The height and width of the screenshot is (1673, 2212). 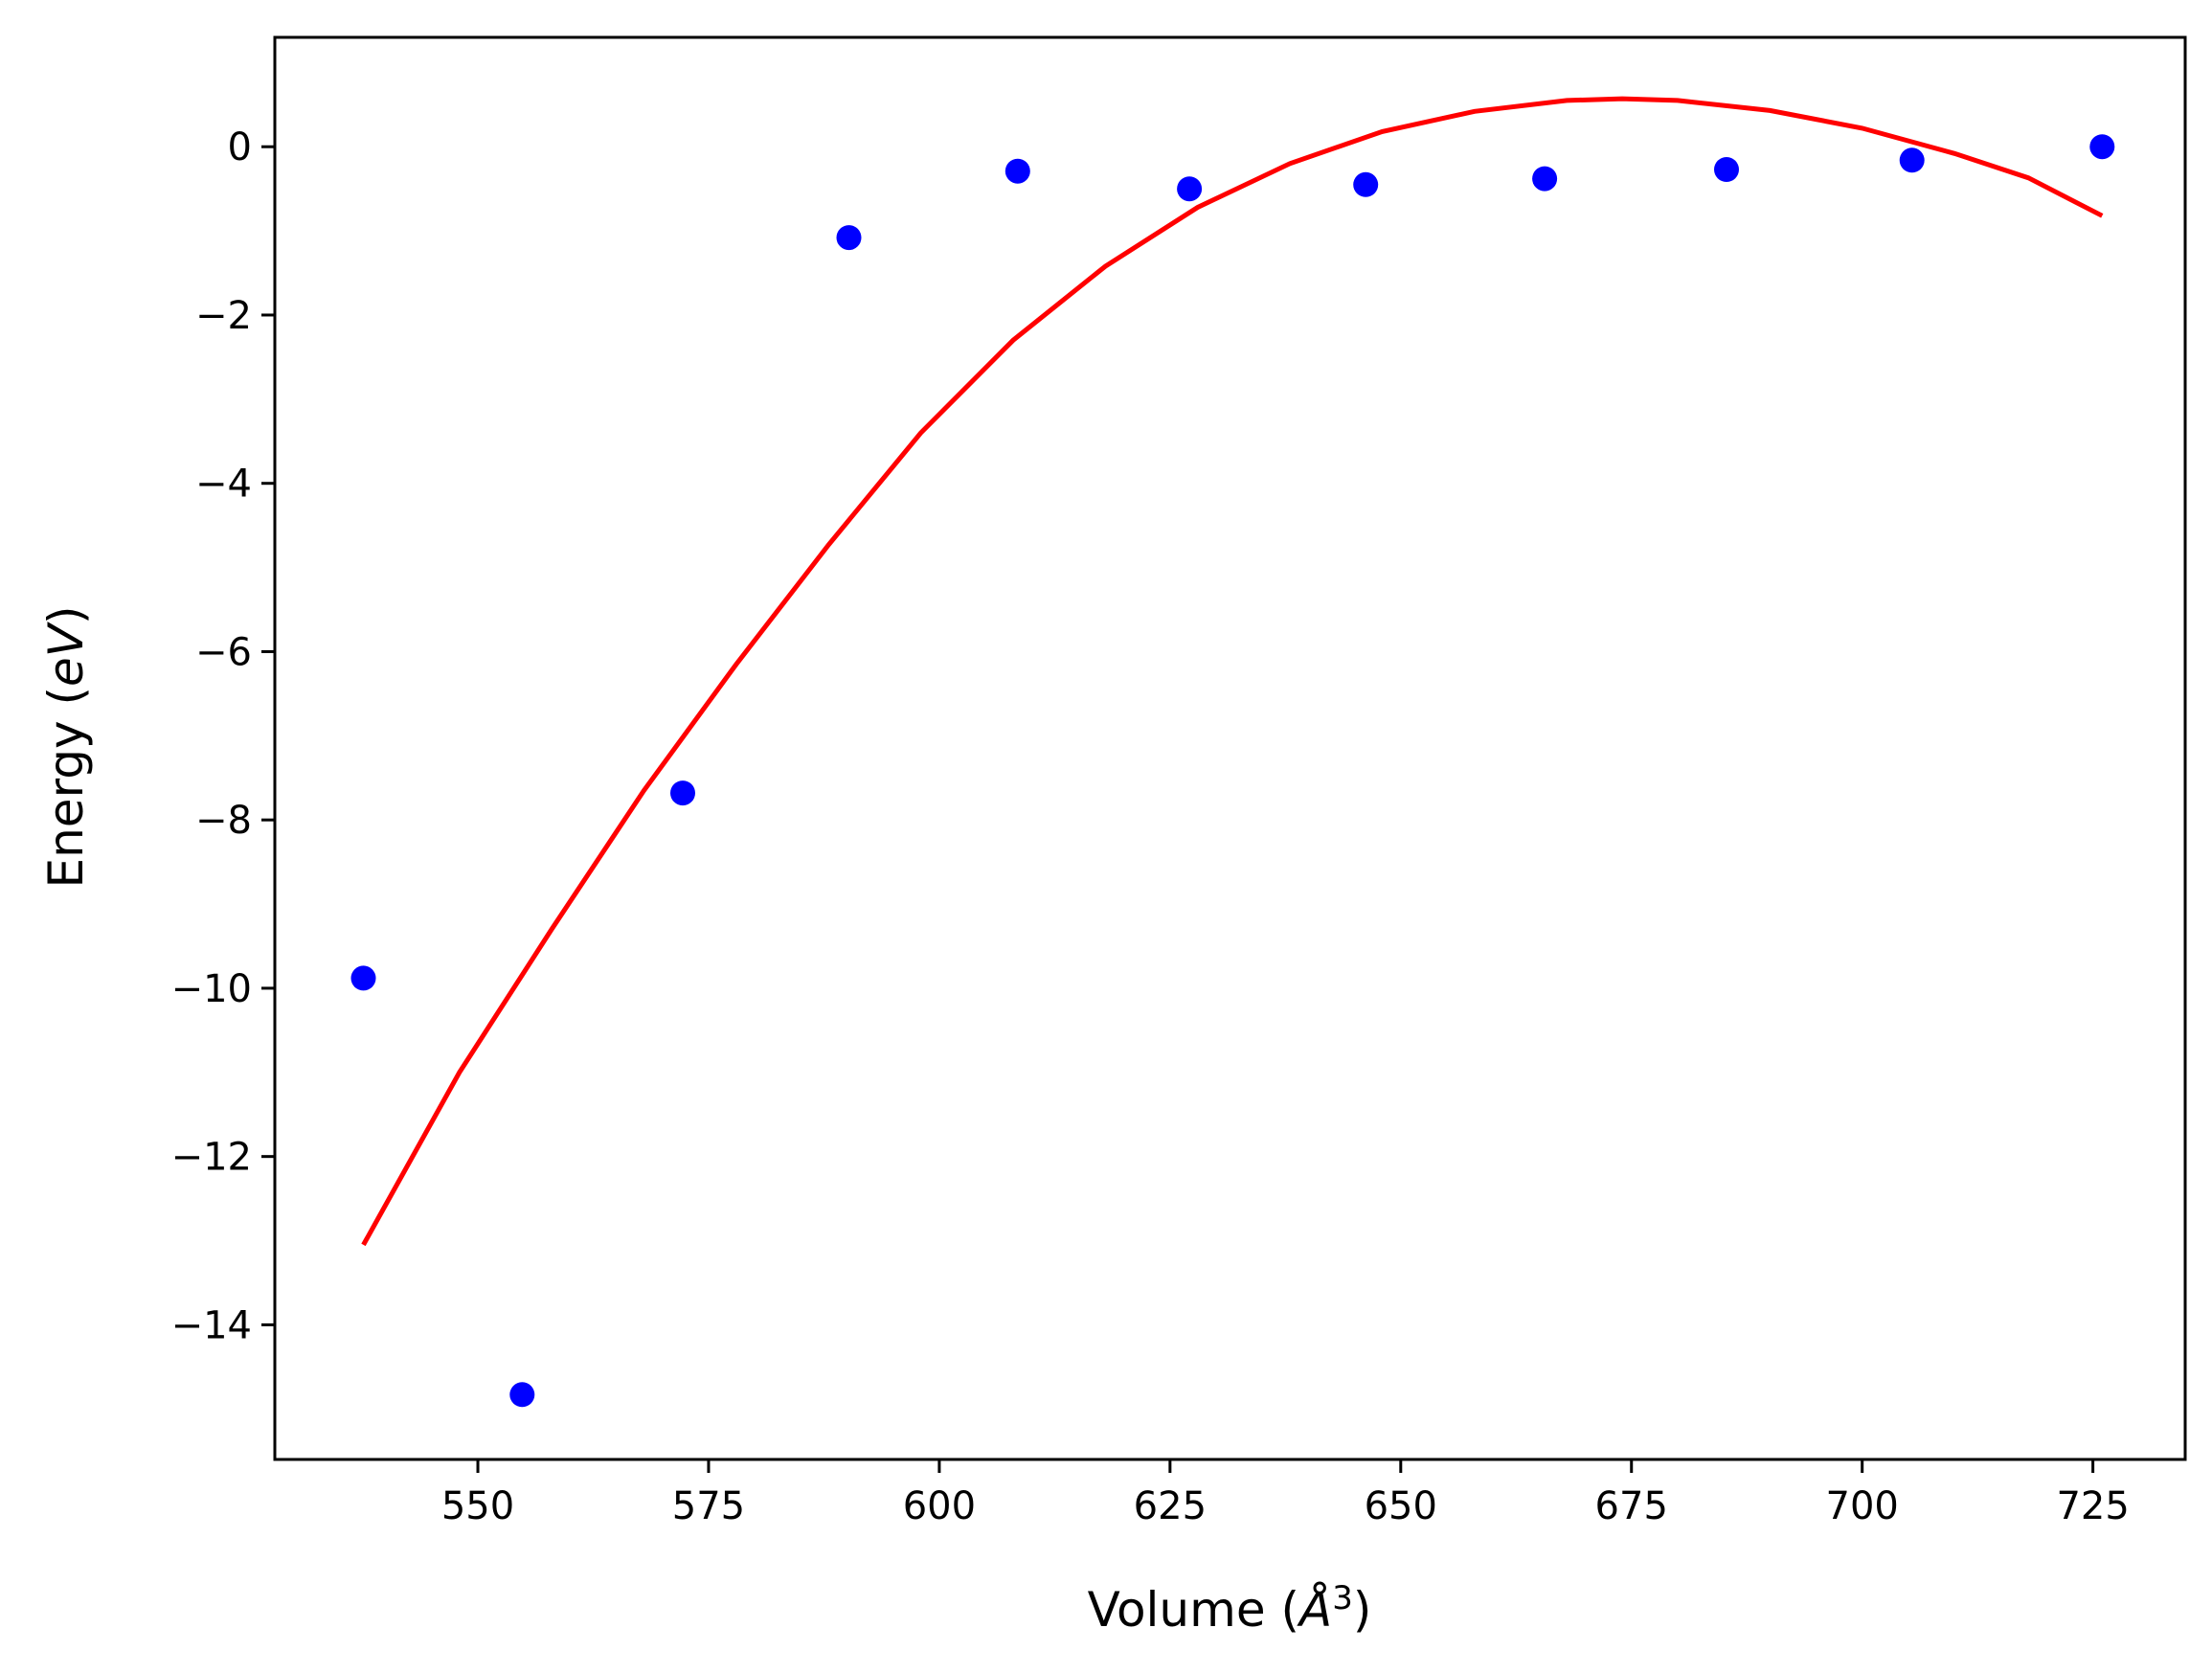 I want to click on y-tick-label: −4, so click(x=223, y=485).